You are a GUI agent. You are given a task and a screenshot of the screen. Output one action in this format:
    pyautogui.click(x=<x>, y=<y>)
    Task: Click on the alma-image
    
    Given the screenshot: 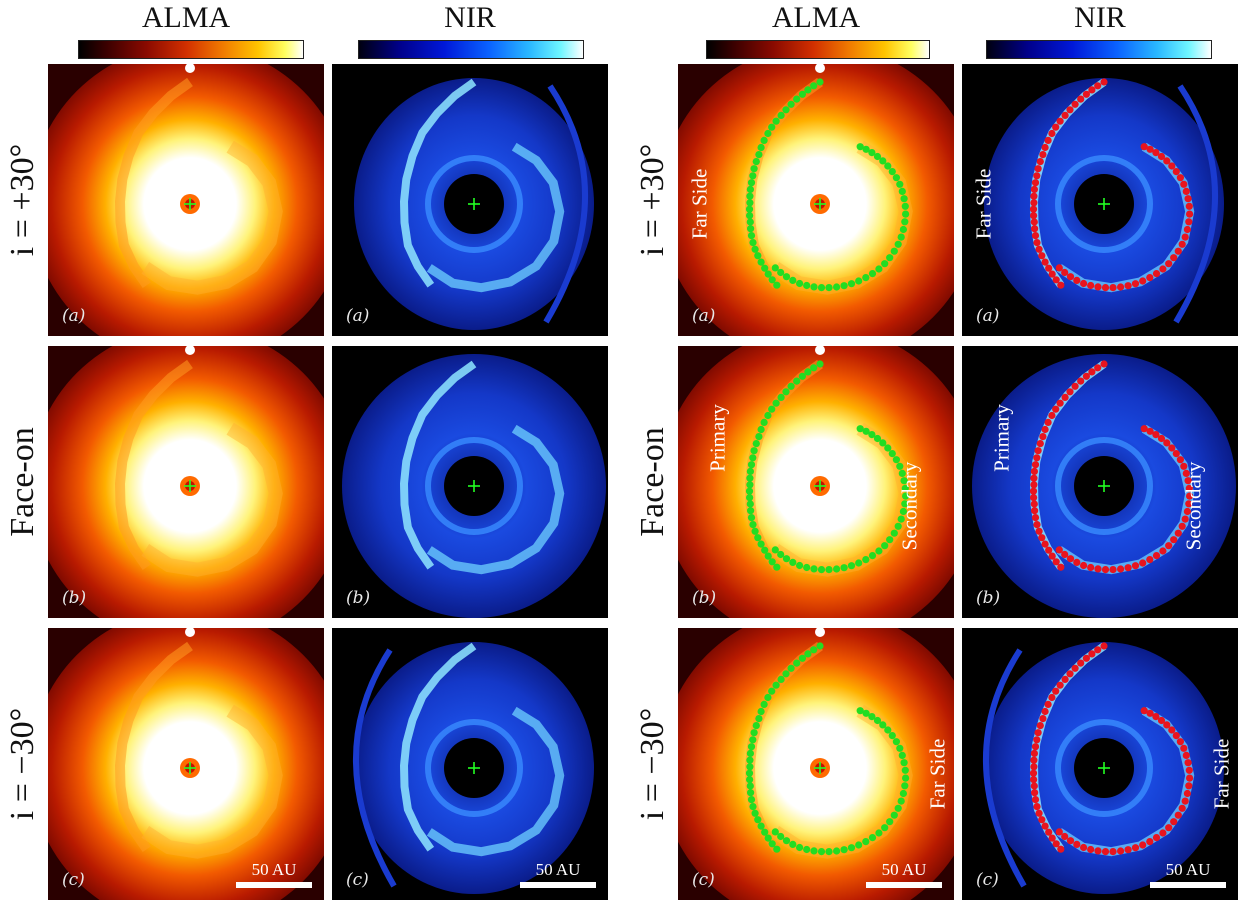 What is the action you would take?
    pyautogui.click(x=186, y=764)
    